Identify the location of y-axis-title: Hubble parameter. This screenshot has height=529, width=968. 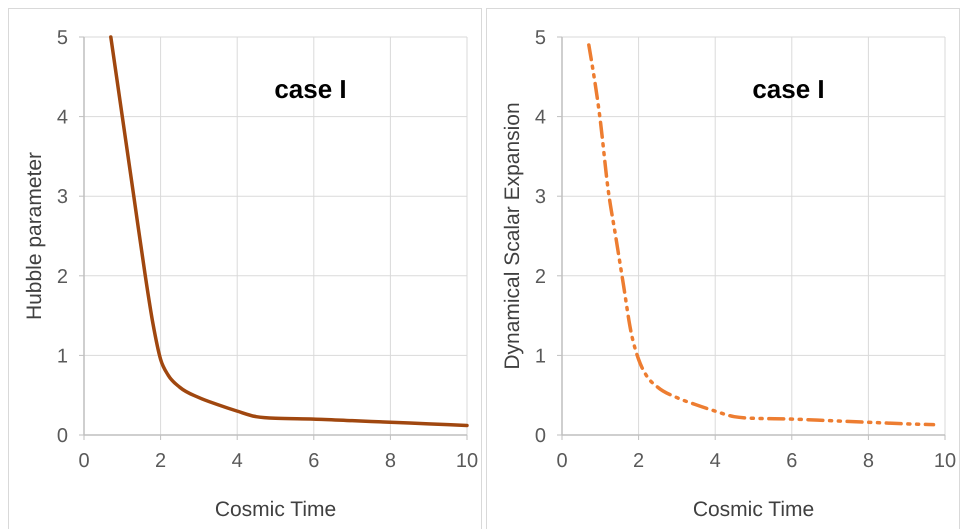
(34, 236).